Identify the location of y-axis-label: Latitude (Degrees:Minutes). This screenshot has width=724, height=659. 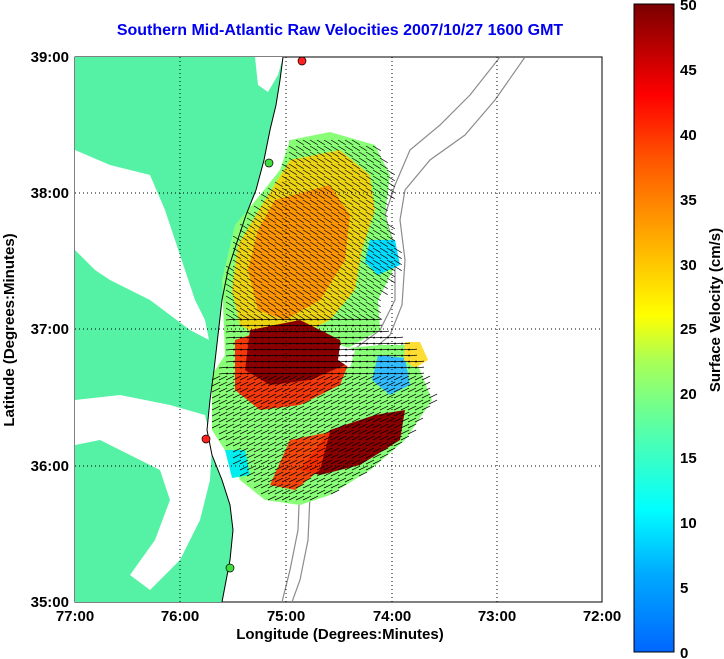
(9, 329).